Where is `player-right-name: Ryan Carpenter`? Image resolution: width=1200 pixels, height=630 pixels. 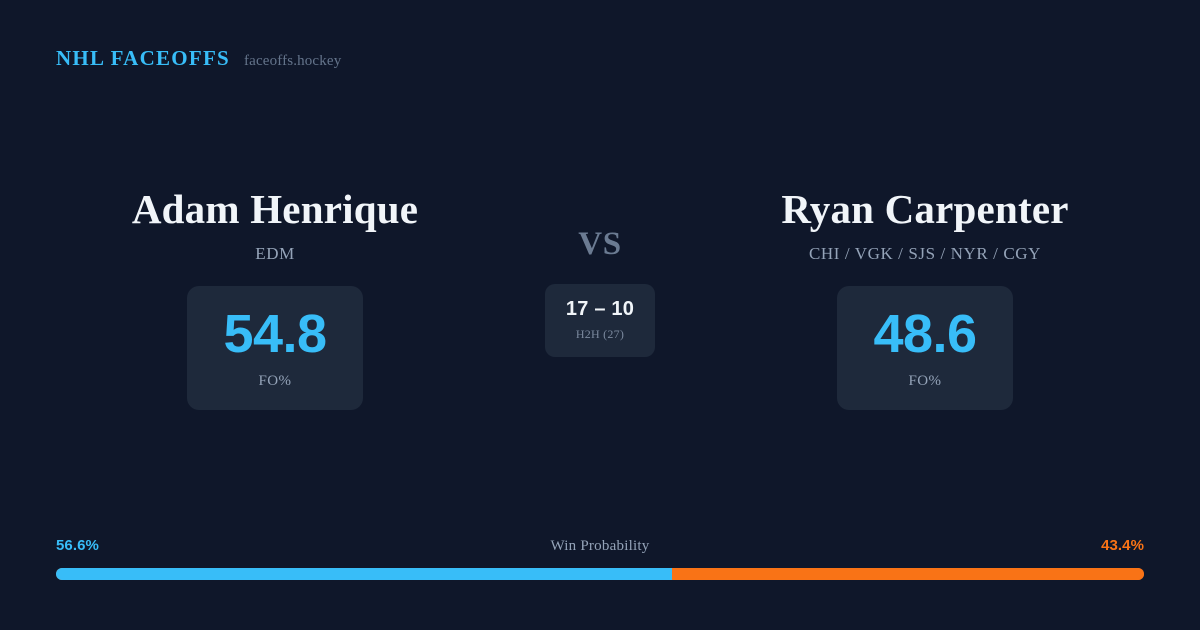
player-right-name: Ryan Carpenter is located at coordinates (925, 209).